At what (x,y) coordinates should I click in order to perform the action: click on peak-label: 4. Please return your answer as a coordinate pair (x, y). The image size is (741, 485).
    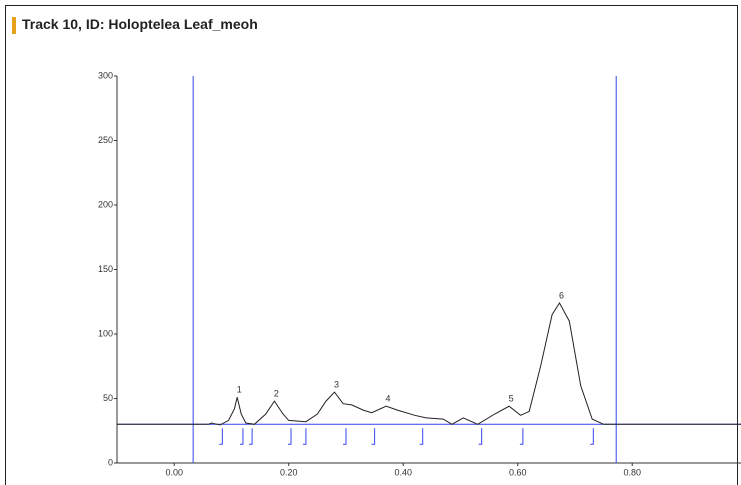
    Looking at the image, I should click on (388, 399).